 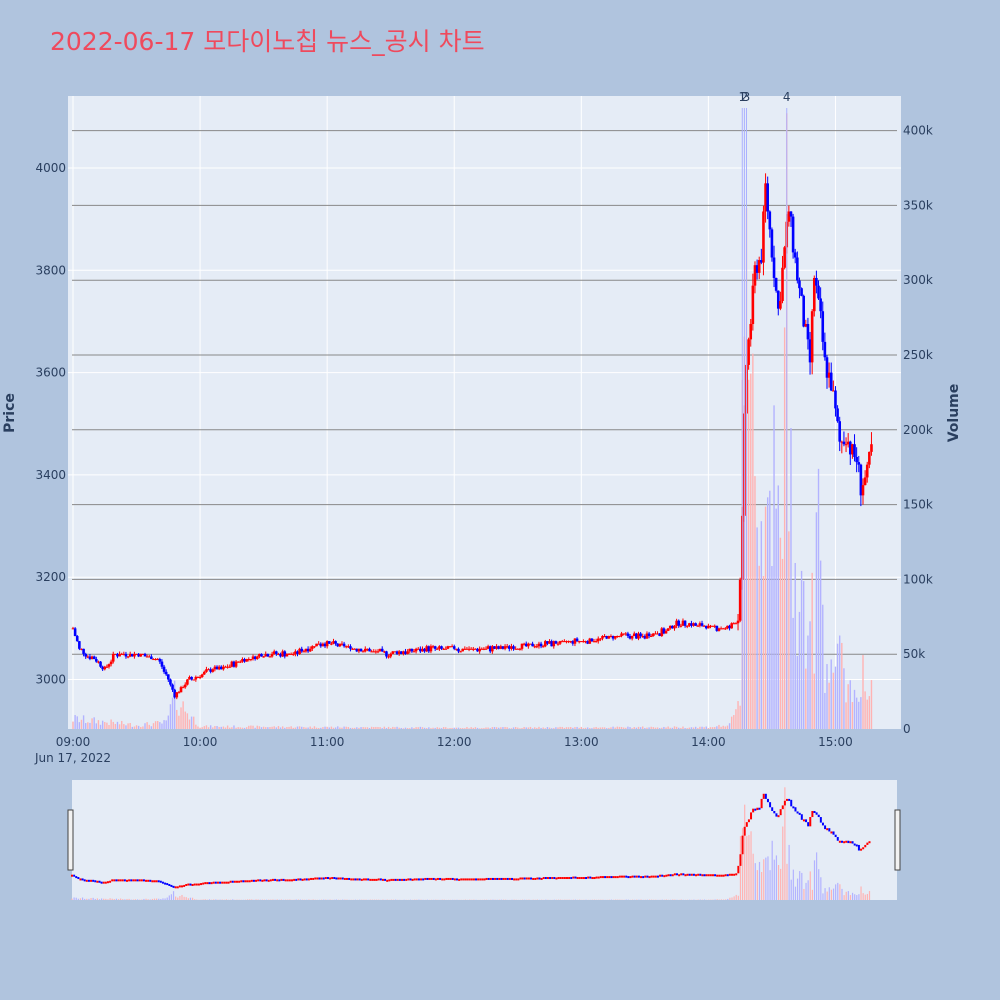 What do you see at coordinates (484, 840) in the screenshot?
I see `range-slider` at bounding box center [484, 840].